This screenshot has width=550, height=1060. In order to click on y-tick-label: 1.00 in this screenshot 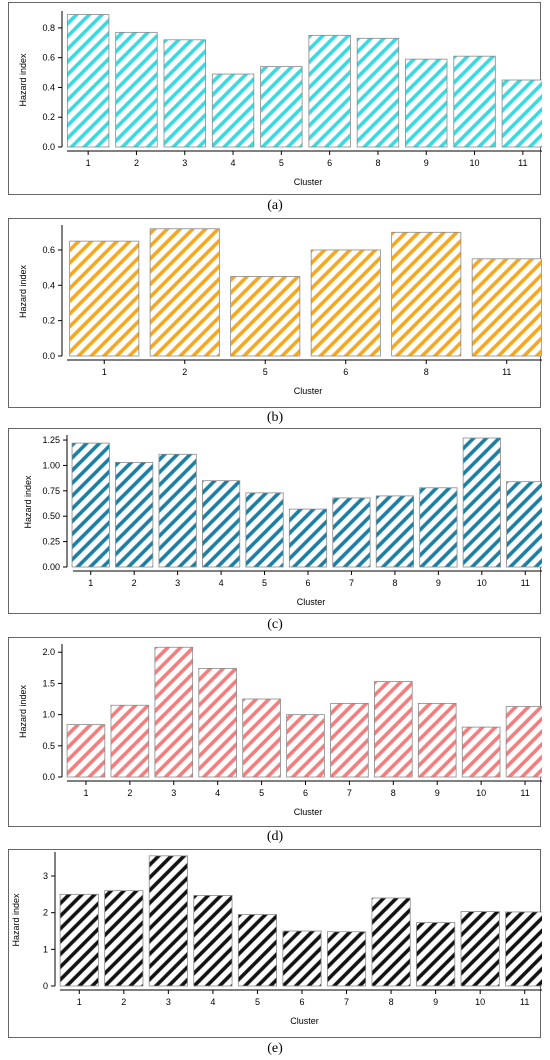, I will do `click(51, 465)`.